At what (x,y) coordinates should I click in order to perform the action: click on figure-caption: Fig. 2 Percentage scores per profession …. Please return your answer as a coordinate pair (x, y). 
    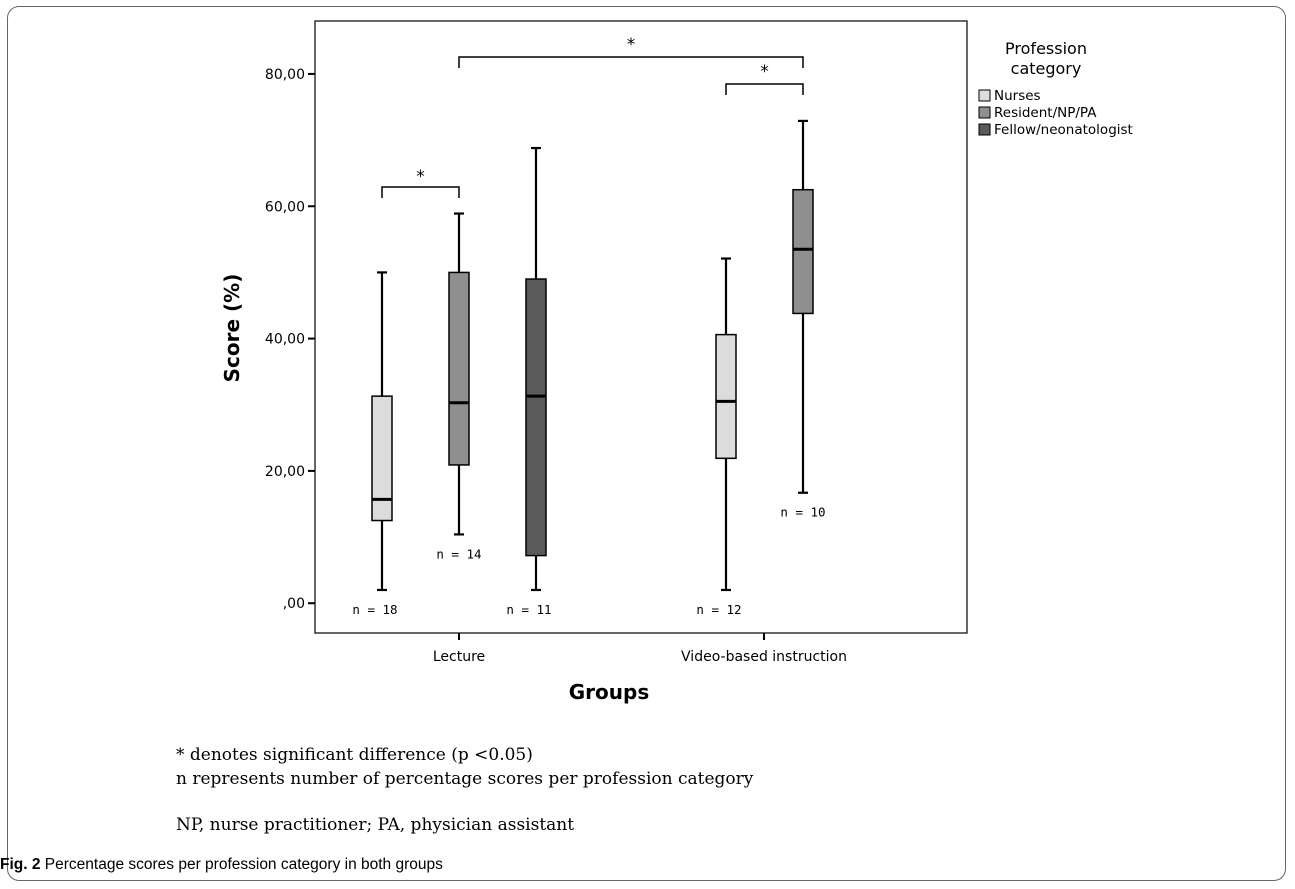
    Looking at the image, I should click on (647, 872).